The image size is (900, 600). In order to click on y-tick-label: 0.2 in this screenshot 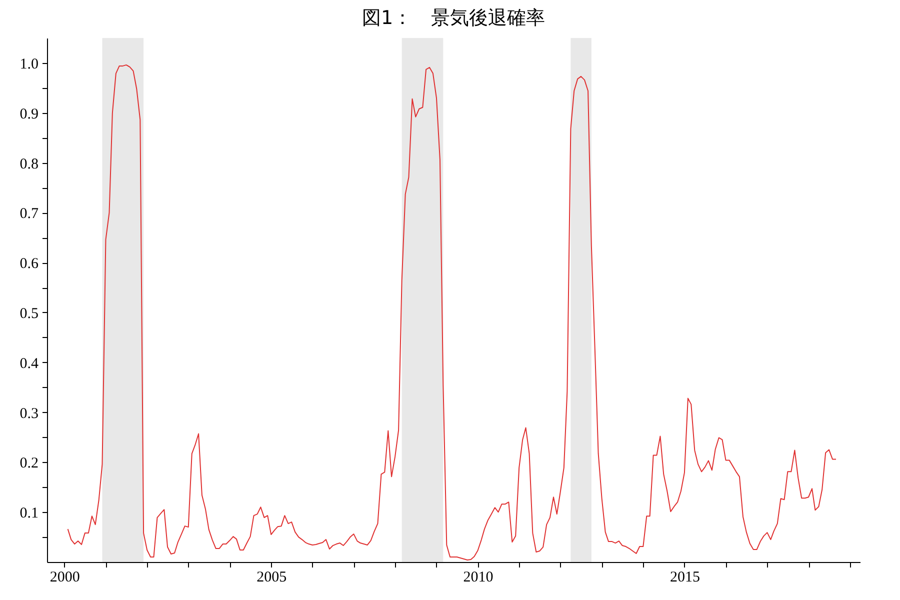, I will do `click(29, 464)`.